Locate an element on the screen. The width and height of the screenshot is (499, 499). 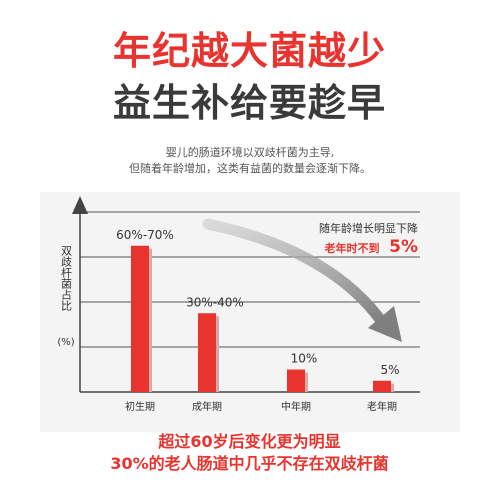
intro-line2: 但随着年龄增加，这类有益菌的数量会逐渐下降。 is located at coordinates (250, 168).